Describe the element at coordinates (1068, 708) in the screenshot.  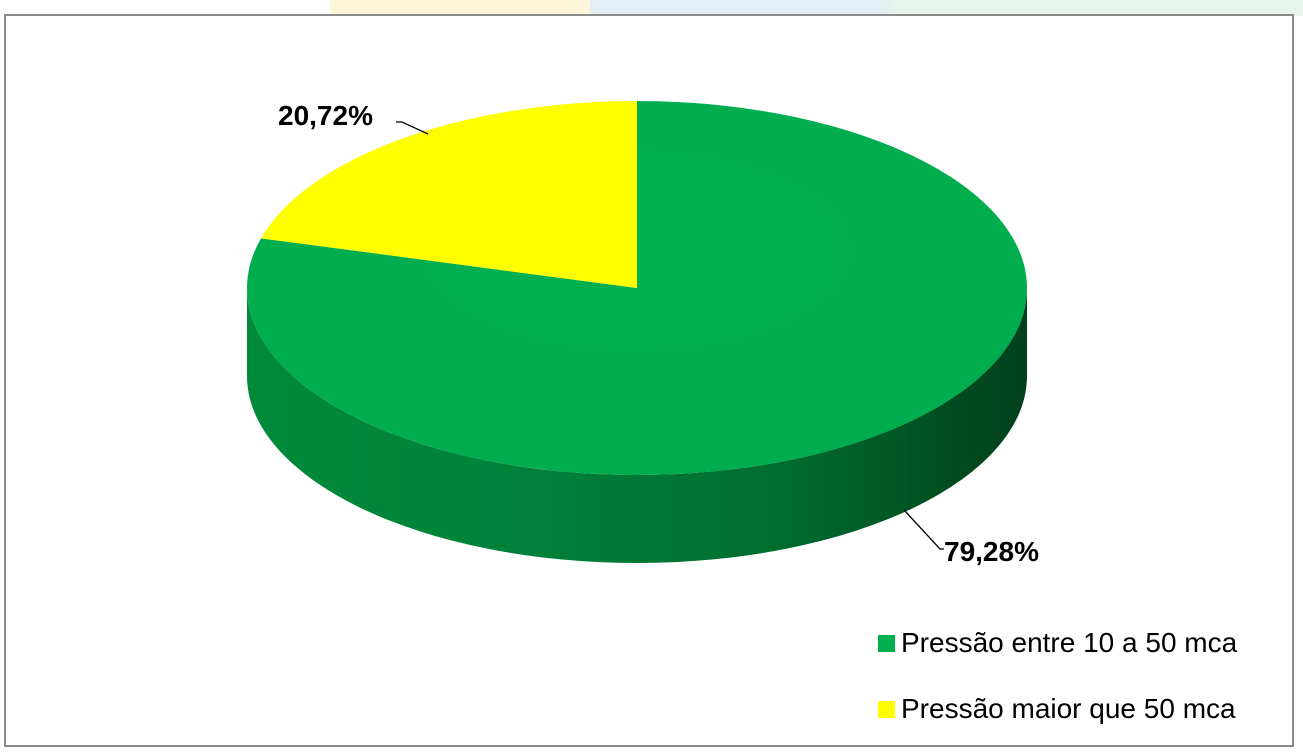
I see `legend-label: Pressão maior que 50 mca` at that location.